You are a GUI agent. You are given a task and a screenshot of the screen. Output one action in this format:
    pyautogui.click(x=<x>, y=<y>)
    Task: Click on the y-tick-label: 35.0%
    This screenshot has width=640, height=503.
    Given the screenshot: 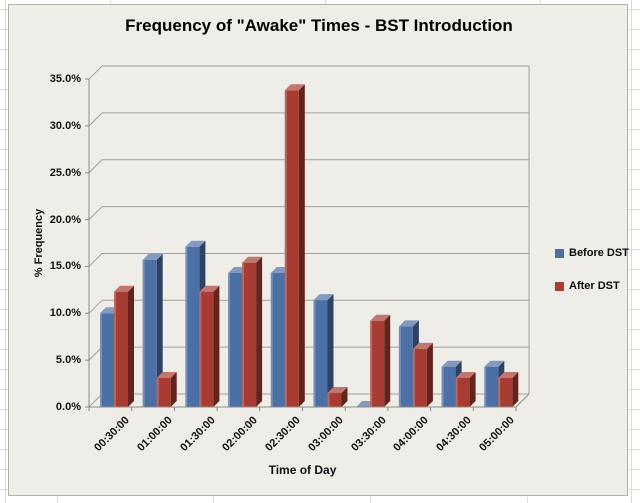 What is the action you would take?
    pyautogui.click(x=65, y=79)
    